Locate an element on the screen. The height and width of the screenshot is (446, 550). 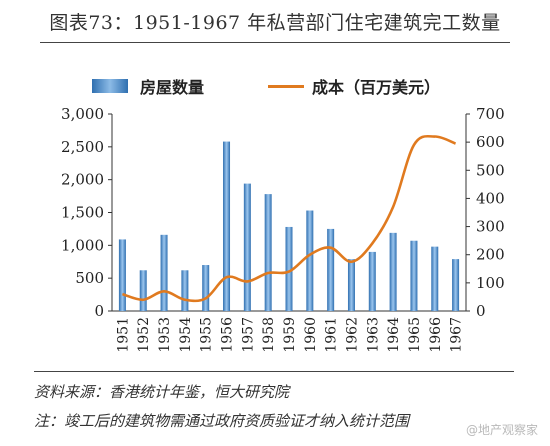
x-tick-label: 1956 is located at coordinates (228, 335).